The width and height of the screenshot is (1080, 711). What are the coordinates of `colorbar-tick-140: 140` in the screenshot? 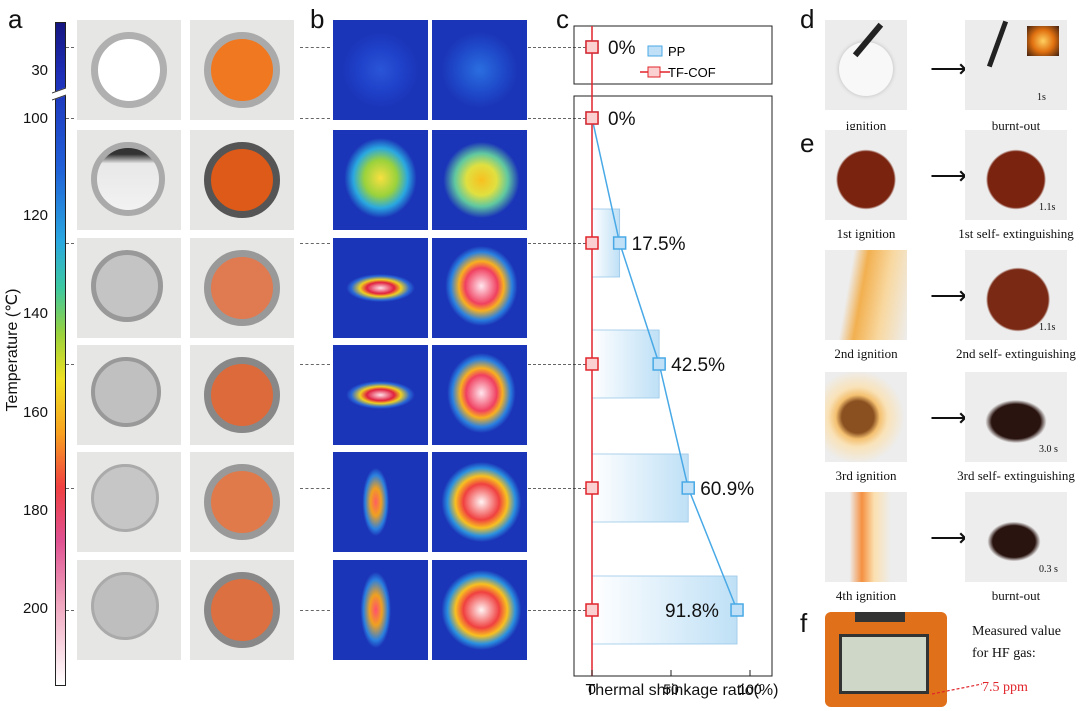 It's located at (35, 313).